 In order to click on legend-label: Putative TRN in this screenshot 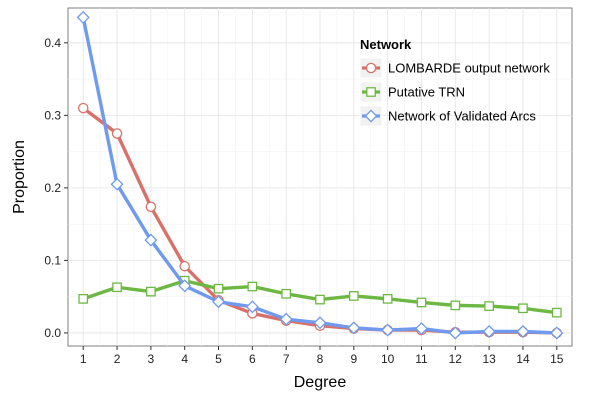, I will do `click(426, 92)`.